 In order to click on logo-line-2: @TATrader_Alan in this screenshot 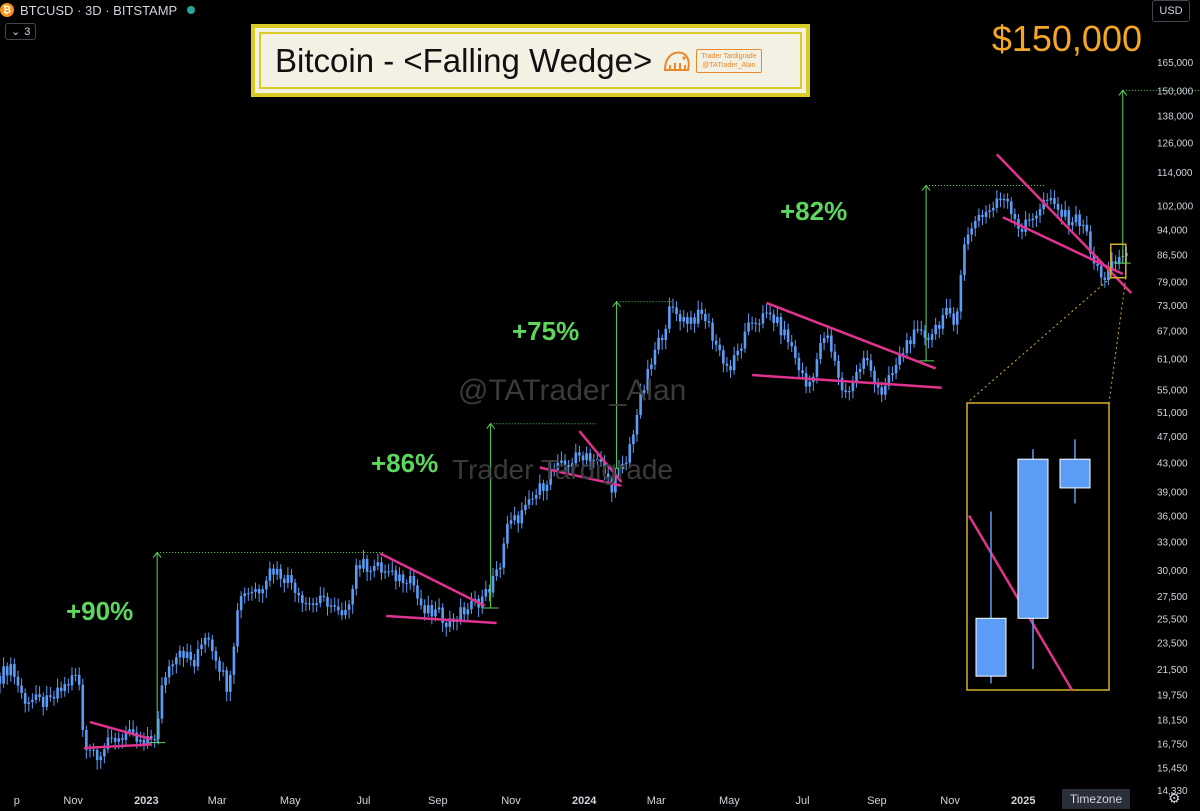, I will do `click(729, 65)`.